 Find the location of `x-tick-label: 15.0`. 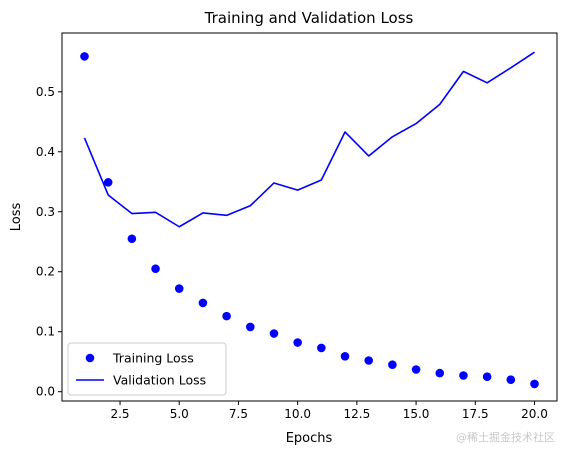

x-tick-label: 15.0 is located at coordinates (416, 414).